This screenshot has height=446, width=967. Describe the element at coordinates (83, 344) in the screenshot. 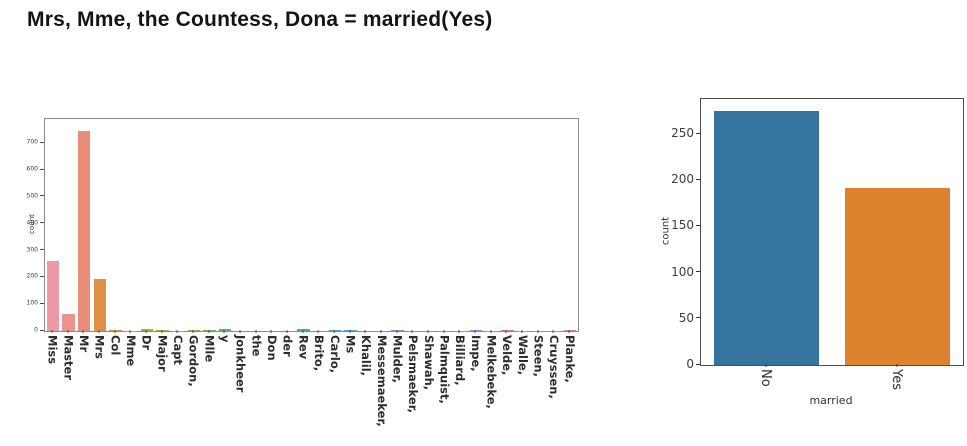

I see `x-tick-label-mr: Mr` at that location.